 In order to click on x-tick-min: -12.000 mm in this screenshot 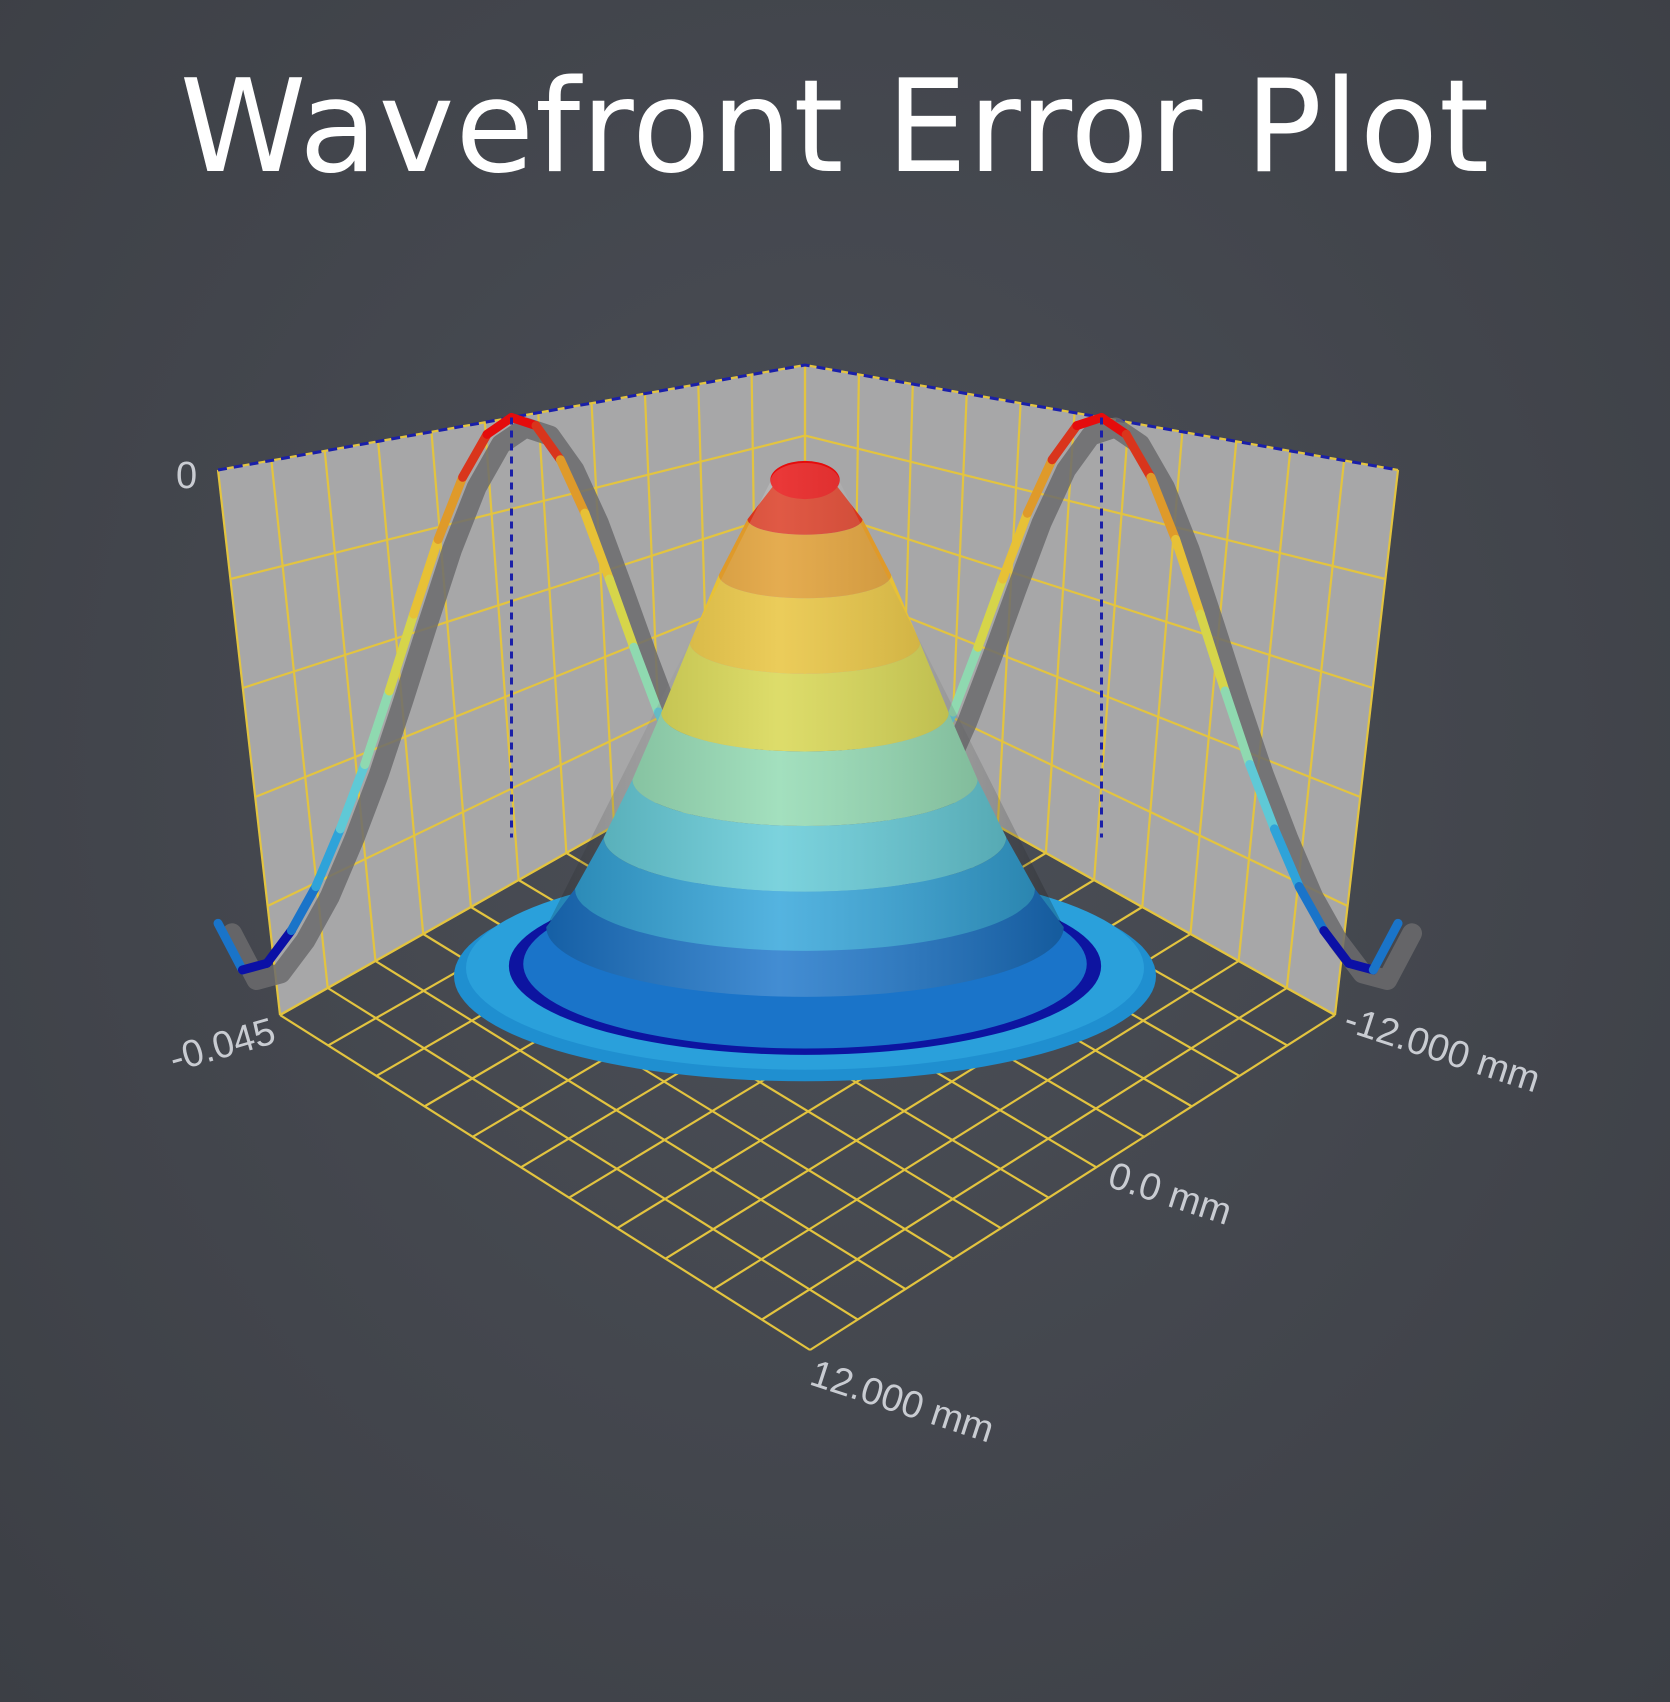, I will do `click(1442, 1050)`.